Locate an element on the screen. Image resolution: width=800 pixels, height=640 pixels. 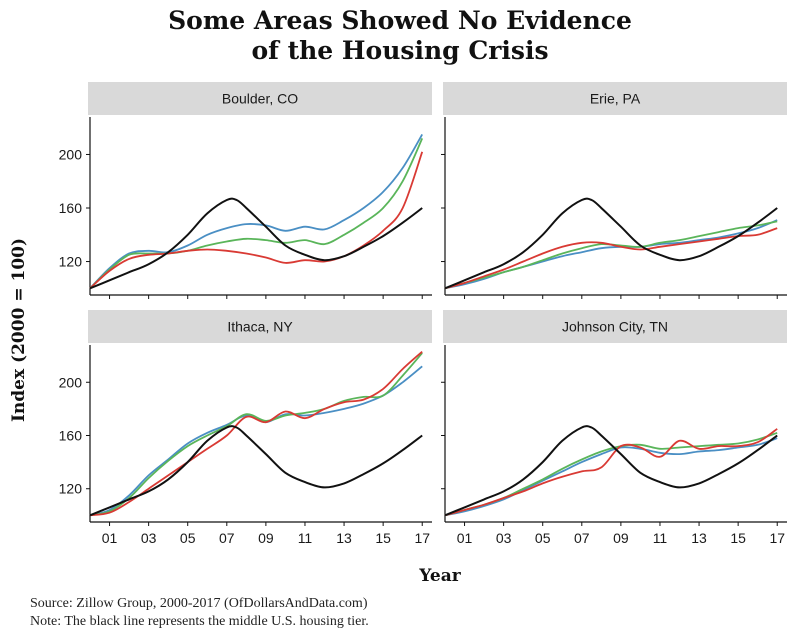
panel-title: Johnson City, TN is located at coordinates (615, 327).